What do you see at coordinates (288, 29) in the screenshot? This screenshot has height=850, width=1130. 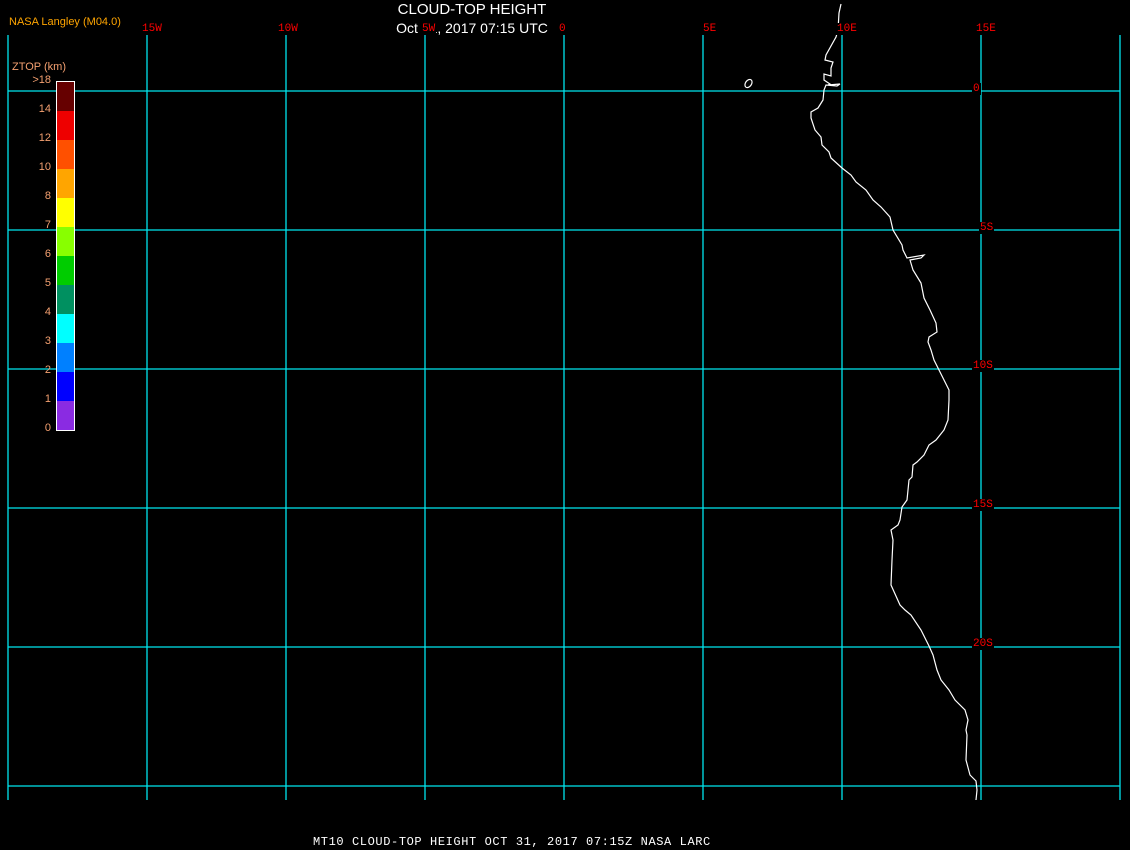 I see `lon-label: 10W` at bounding box center [288, 29].